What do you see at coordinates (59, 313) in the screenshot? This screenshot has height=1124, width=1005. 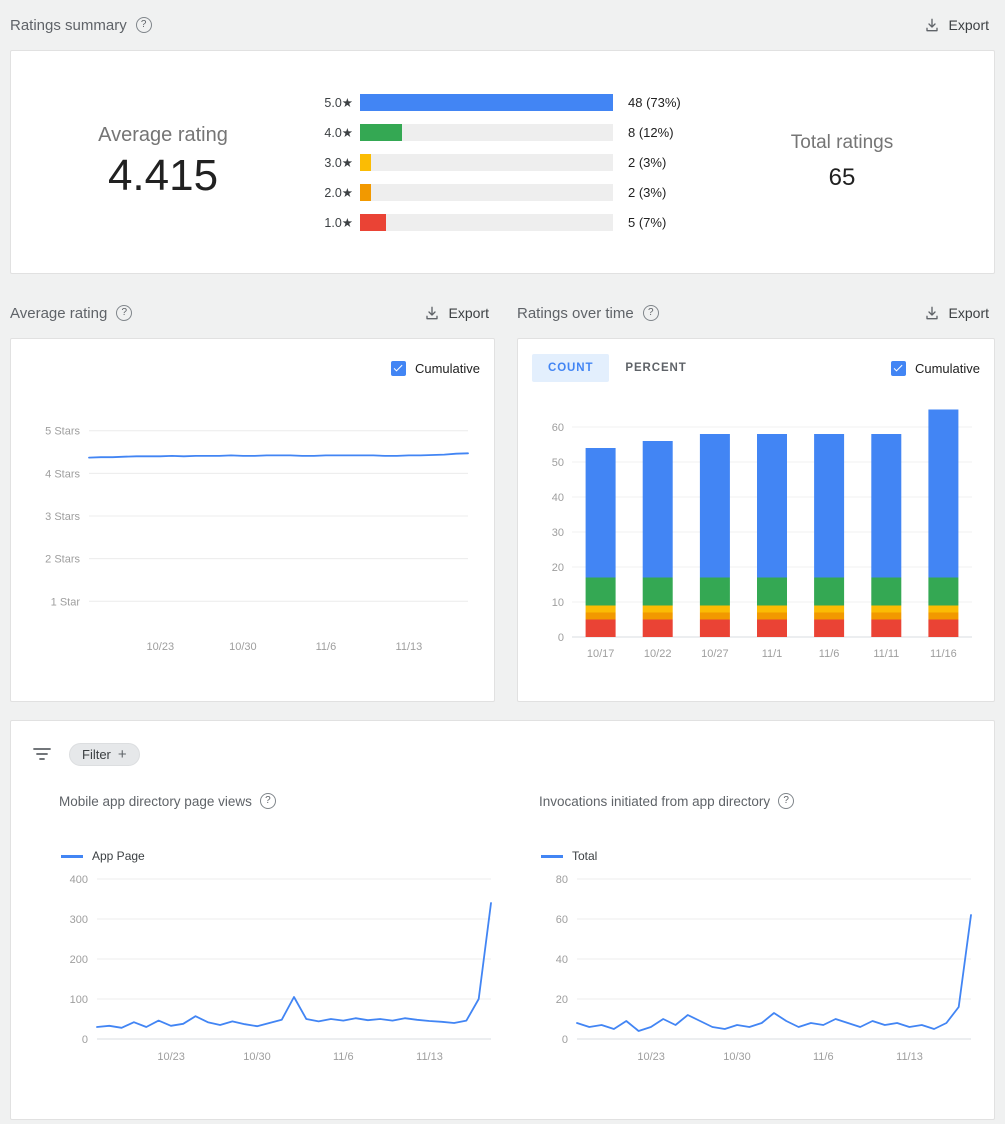 I see `average-rating-chart-title: Average rating` at bounding box center [59, 313].